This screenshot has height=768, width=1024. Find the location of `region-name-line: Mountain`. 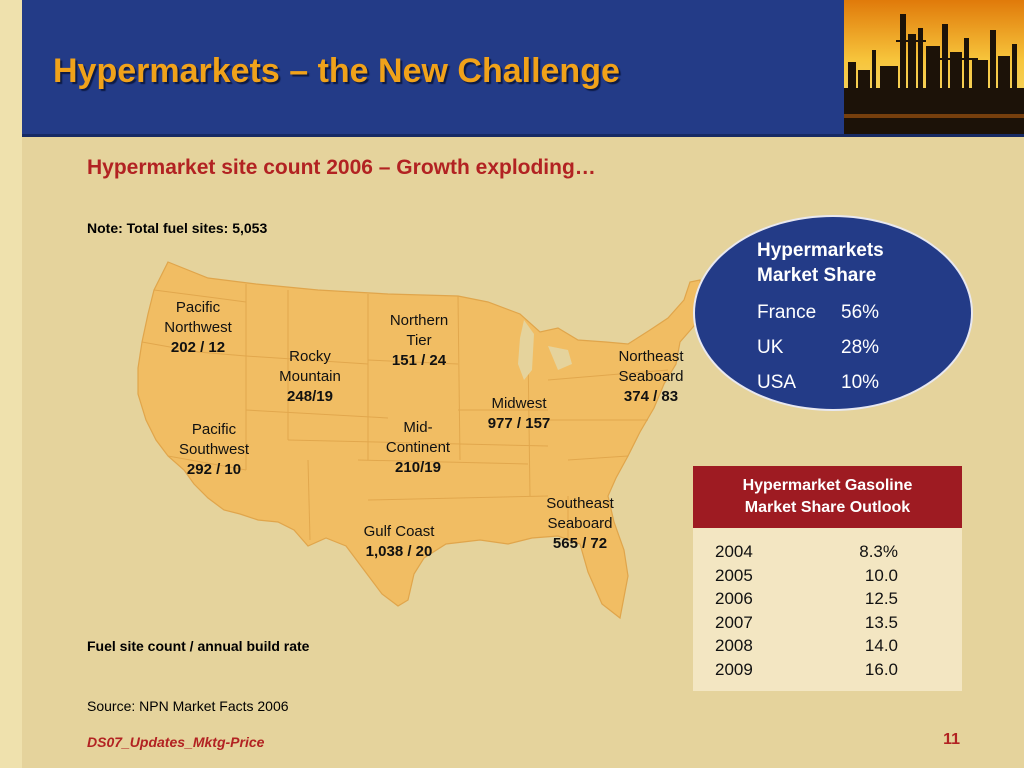

region-name-line: Mountain is located at coordinates (310, 376).